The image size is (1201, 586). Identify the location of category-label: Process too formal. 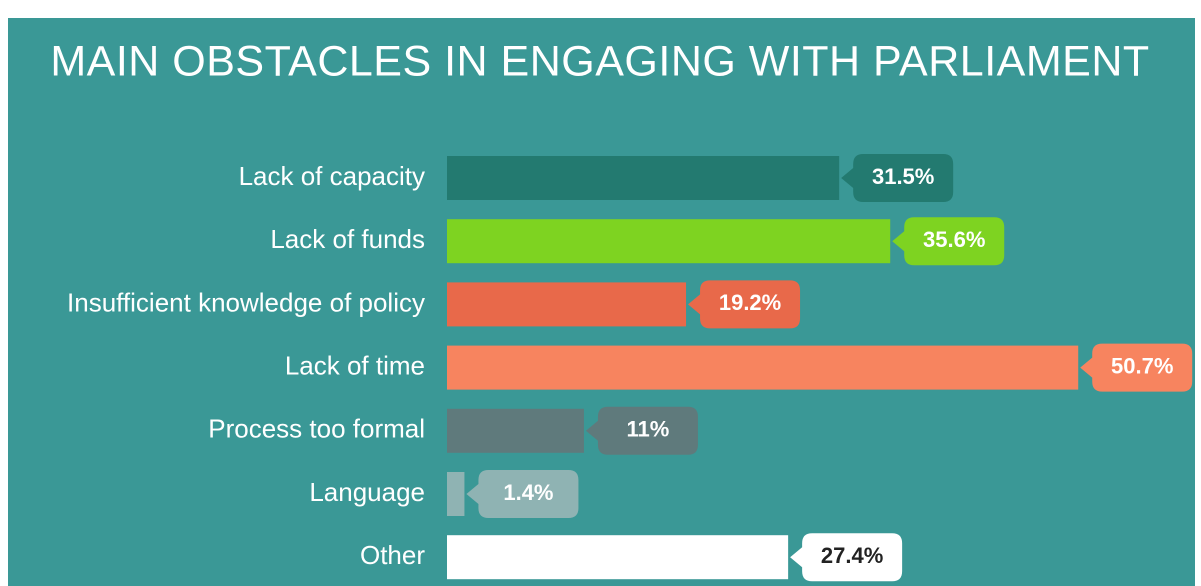
(316, 429).